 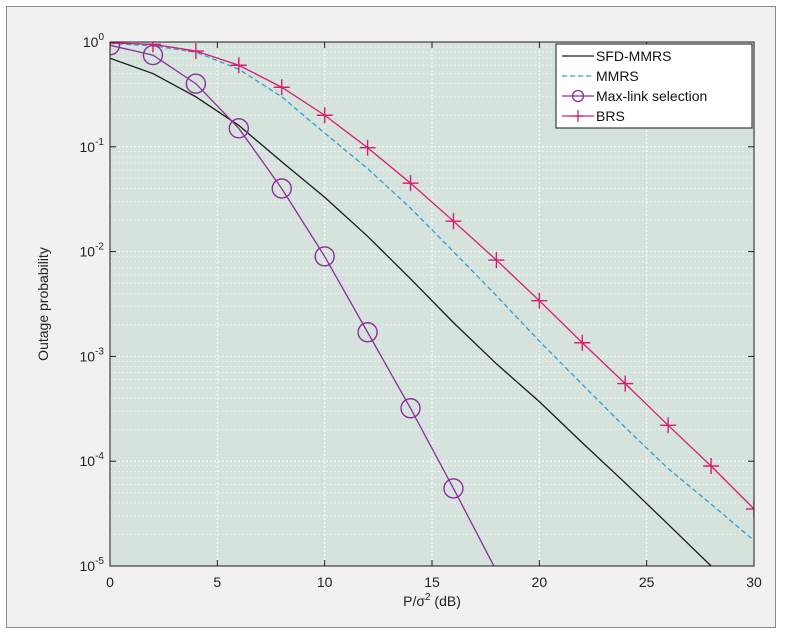 What do you see at coordinates (217, 582) in the screenshot?
I see `x-tick-label: 5` at bounding box center [217, 582].